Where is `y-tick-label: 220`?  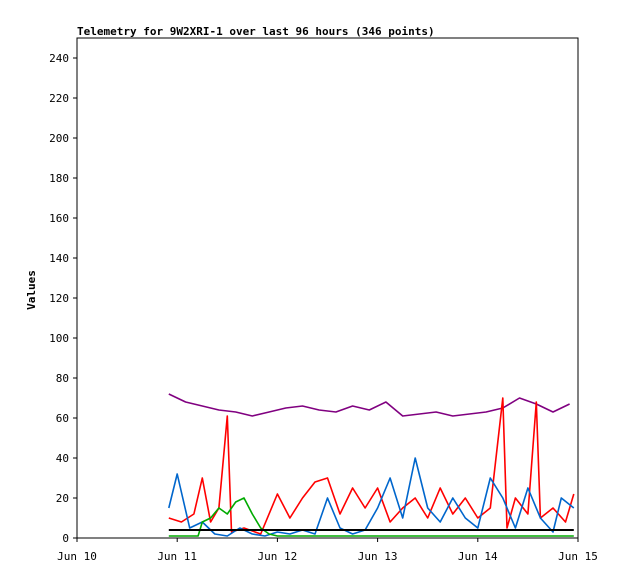
y-tick-label: 220 is located at coordinates (59, 98).